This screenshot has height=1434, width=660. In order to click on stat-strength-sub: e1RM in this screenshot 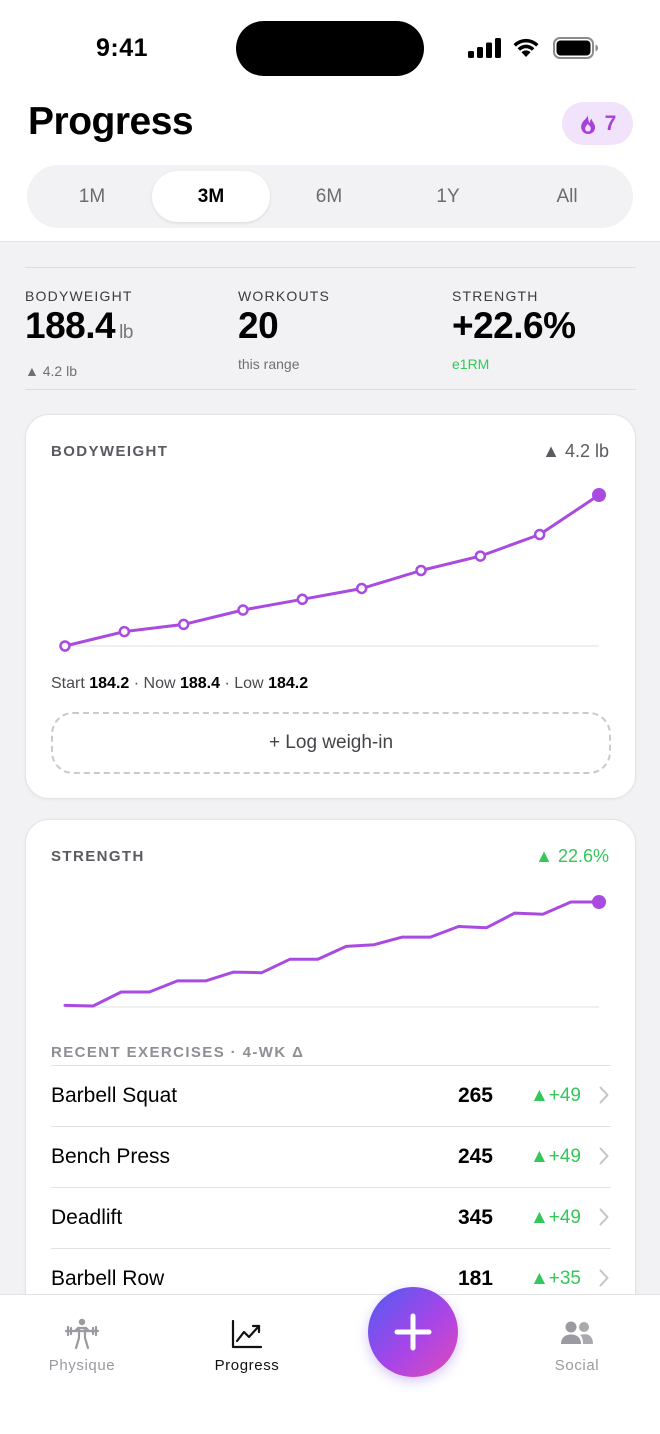, I will do `click(471, 364)`.